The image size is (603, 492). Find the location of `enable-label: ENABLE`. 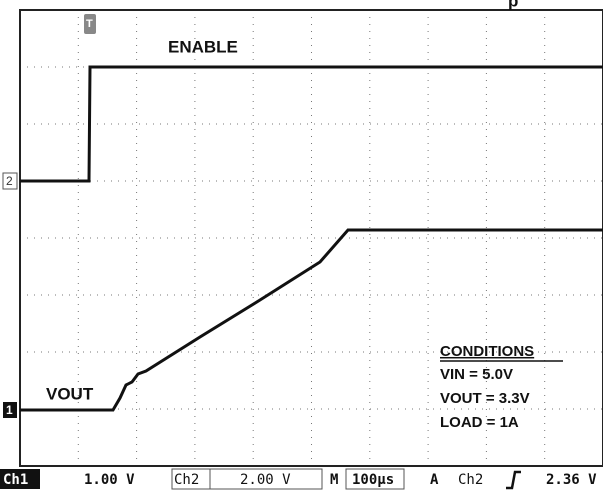

enable-label: ENABLE is located at coordinates (203, 46).